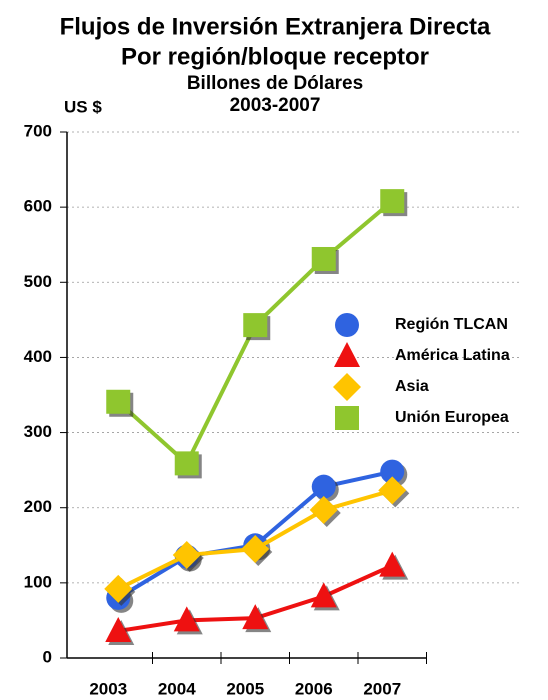 This screenshot has height=700, width=548. Describe the element at coordinates (38, 130) in the screenshot. I see `y-tick-label: 700` at that location.